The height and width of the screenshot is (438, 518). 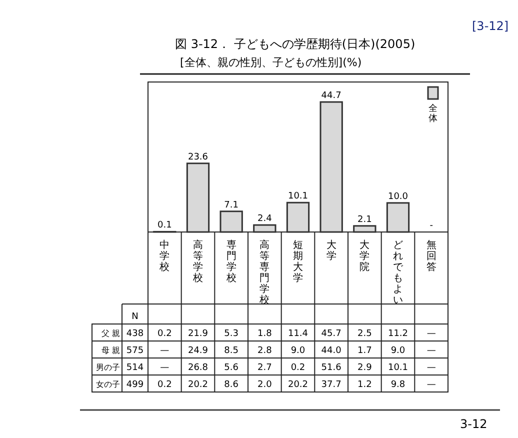 I want to click on text: 2.5, so click(x=365, y=334).